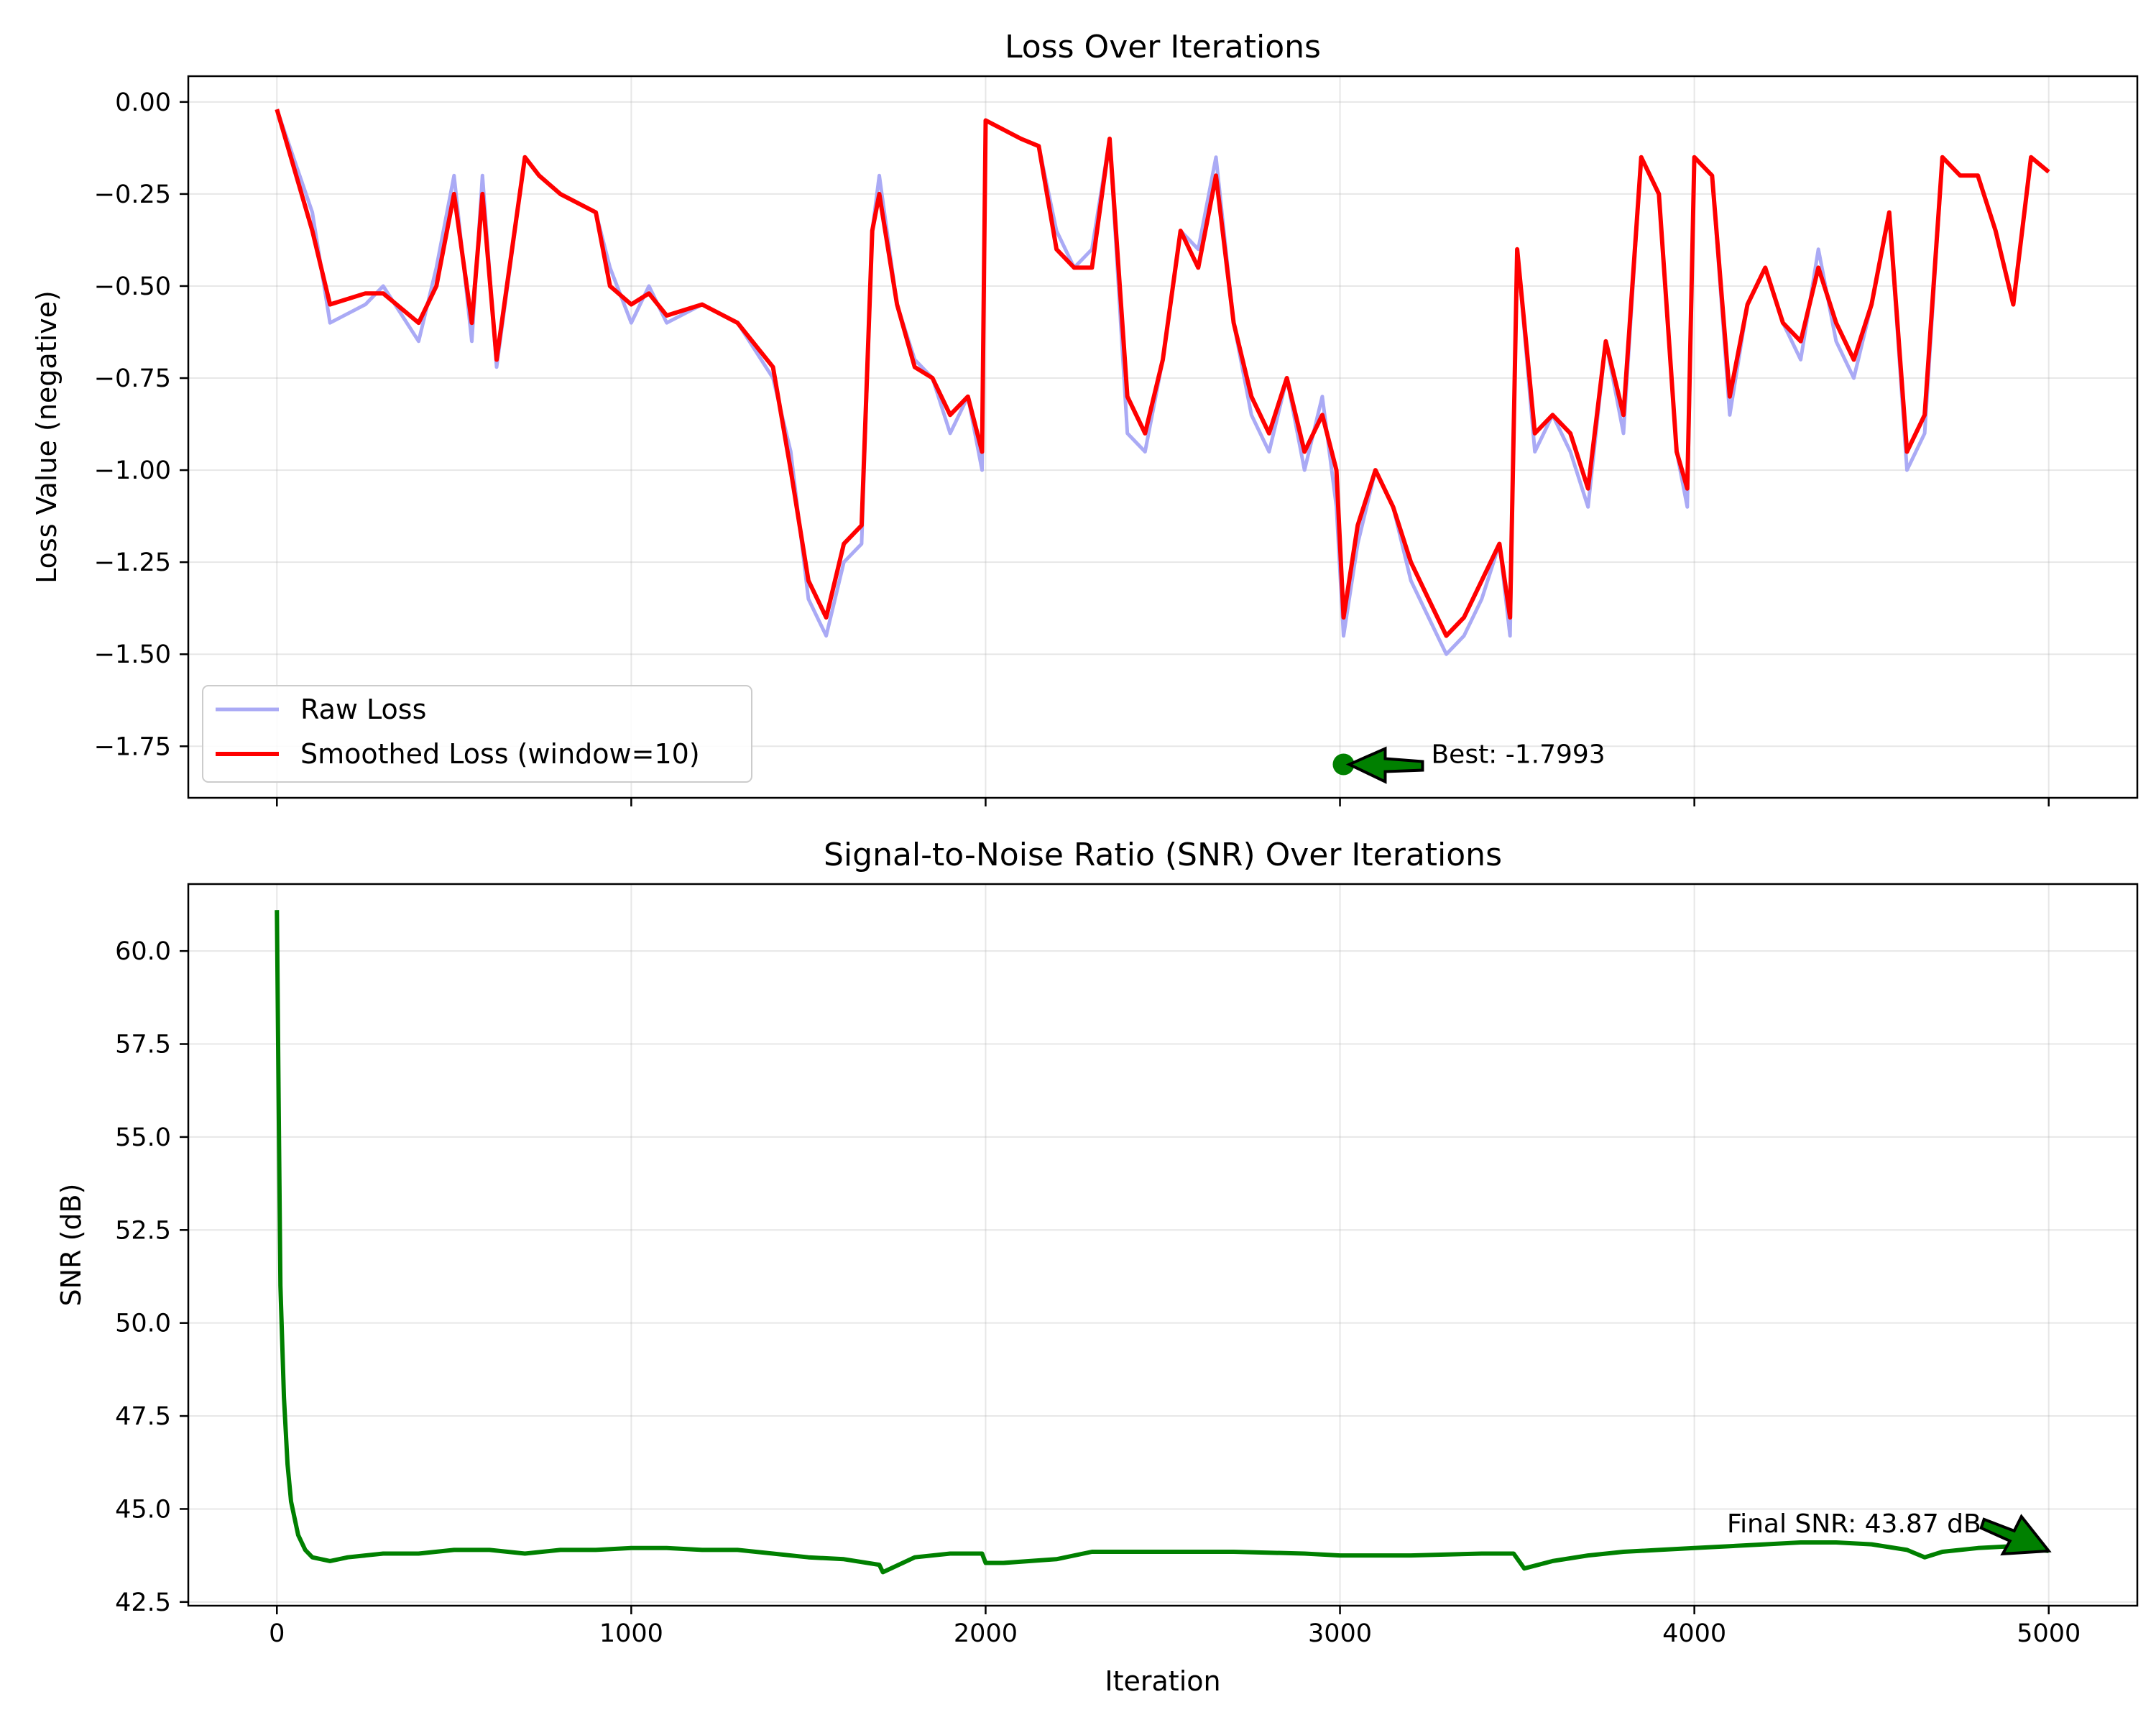 This screenshot has width=2156, height=1725. What do you see at coordinates (143, 1230) in the screenshot?
I see `y-tick-label: 52.5` at bounding box center [143, 1230].